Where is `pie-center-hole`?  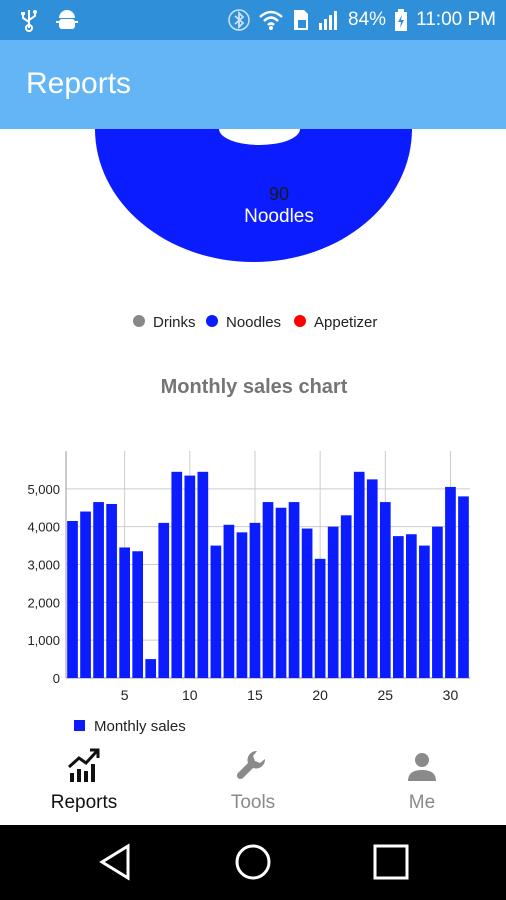
pie-center-hole is located at coordinates (259, 137).